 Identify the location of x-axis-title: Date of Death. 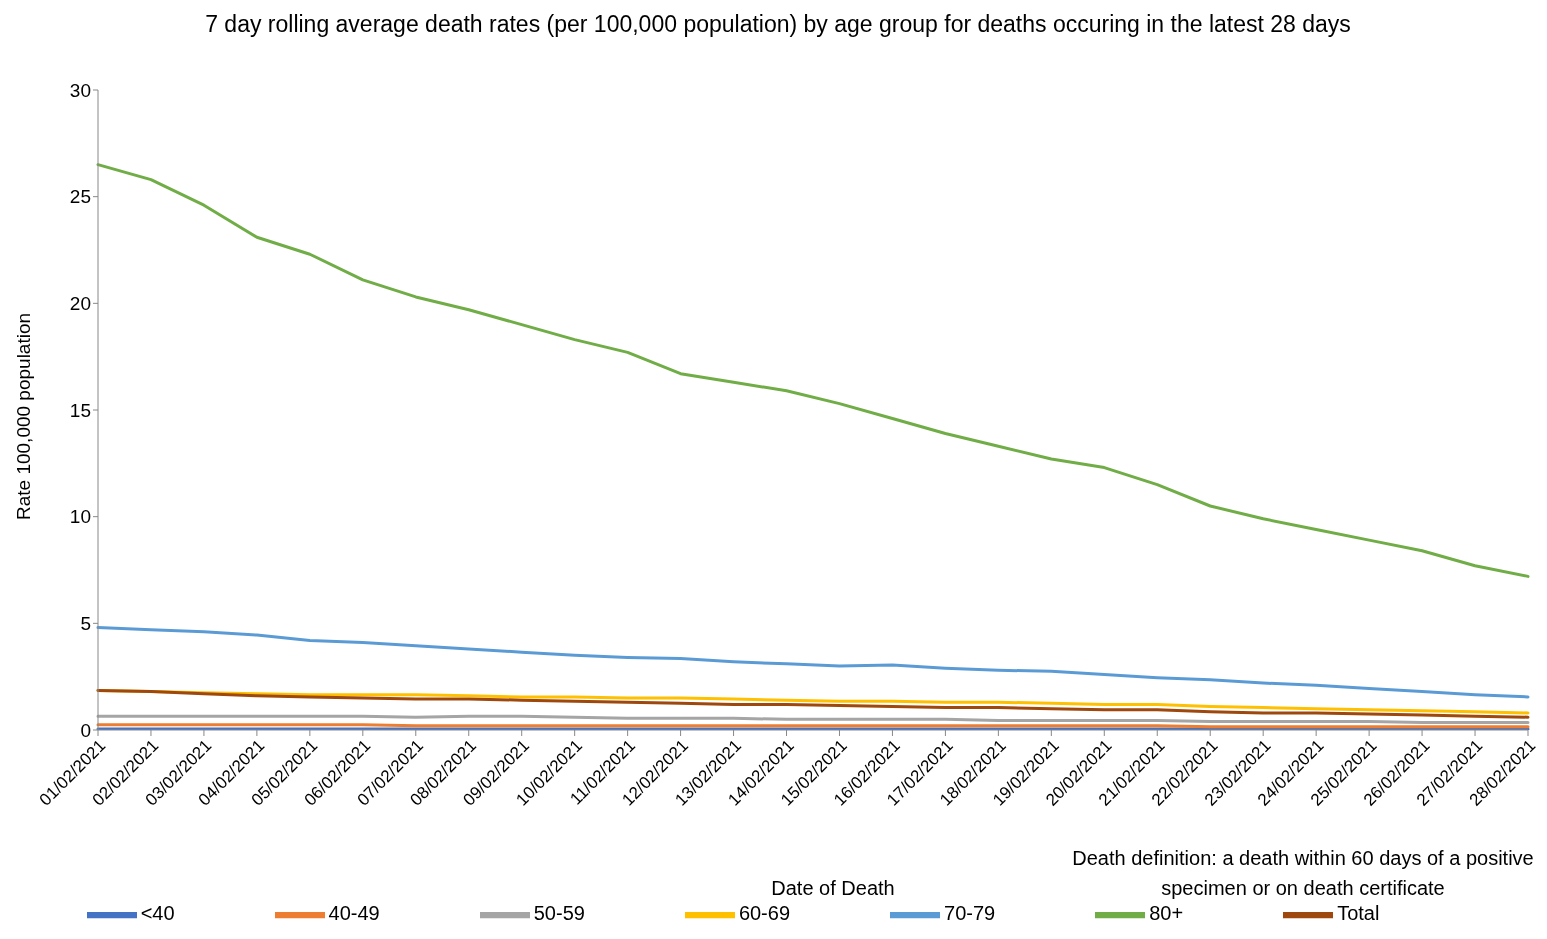
(833, 888).